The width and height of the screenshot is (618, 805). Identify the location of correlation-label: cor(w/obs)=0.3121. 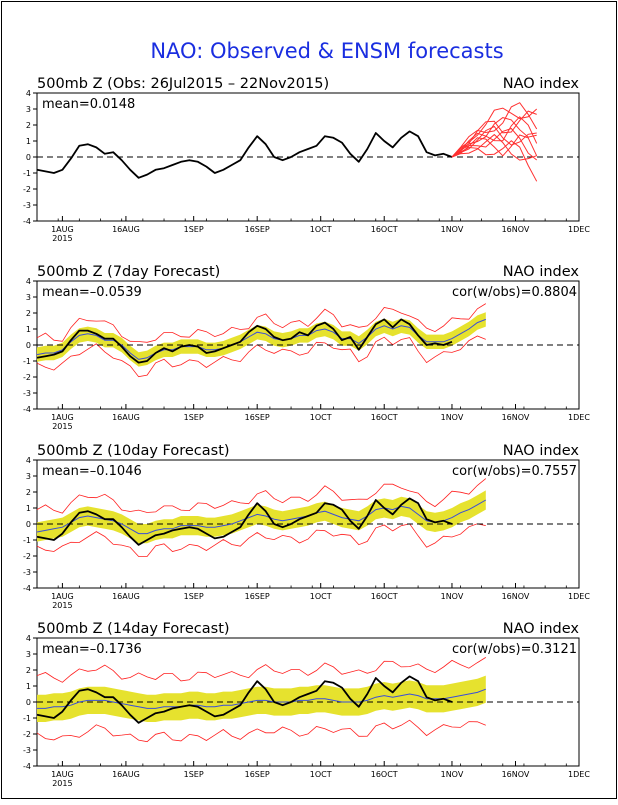
(514, 649).